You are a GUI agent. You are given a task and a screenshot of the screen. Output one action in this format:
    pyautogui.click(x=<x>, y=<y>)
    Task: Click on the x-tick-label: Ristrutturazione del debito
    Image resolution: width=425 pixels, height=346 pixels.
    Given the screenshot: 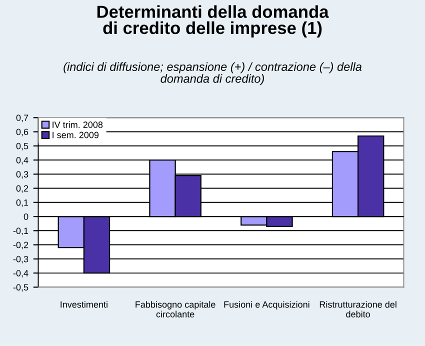 What is the action you would take?
    pyautogui.click(x=358, y=309)
    